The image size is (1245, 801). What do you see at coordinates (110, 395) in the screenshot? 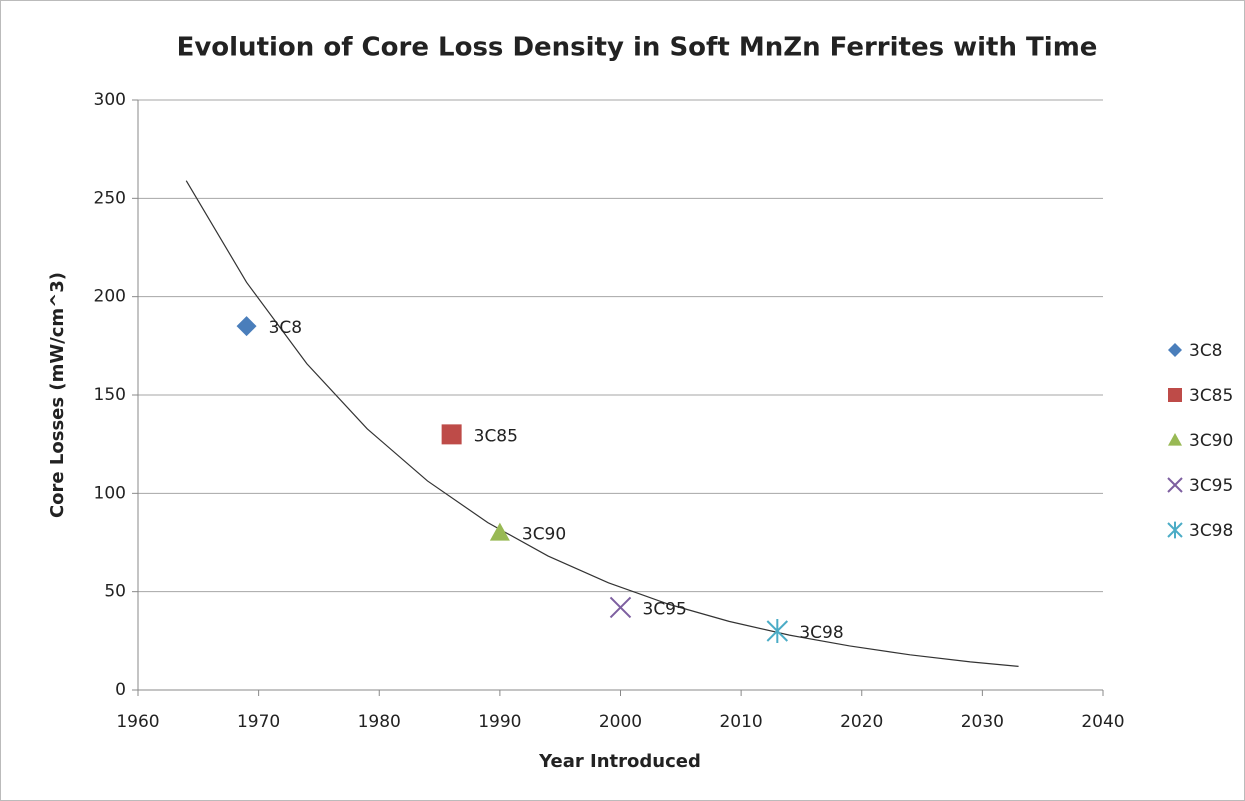
I see `y-tick-label: 150` at bounding box center [110, 395].